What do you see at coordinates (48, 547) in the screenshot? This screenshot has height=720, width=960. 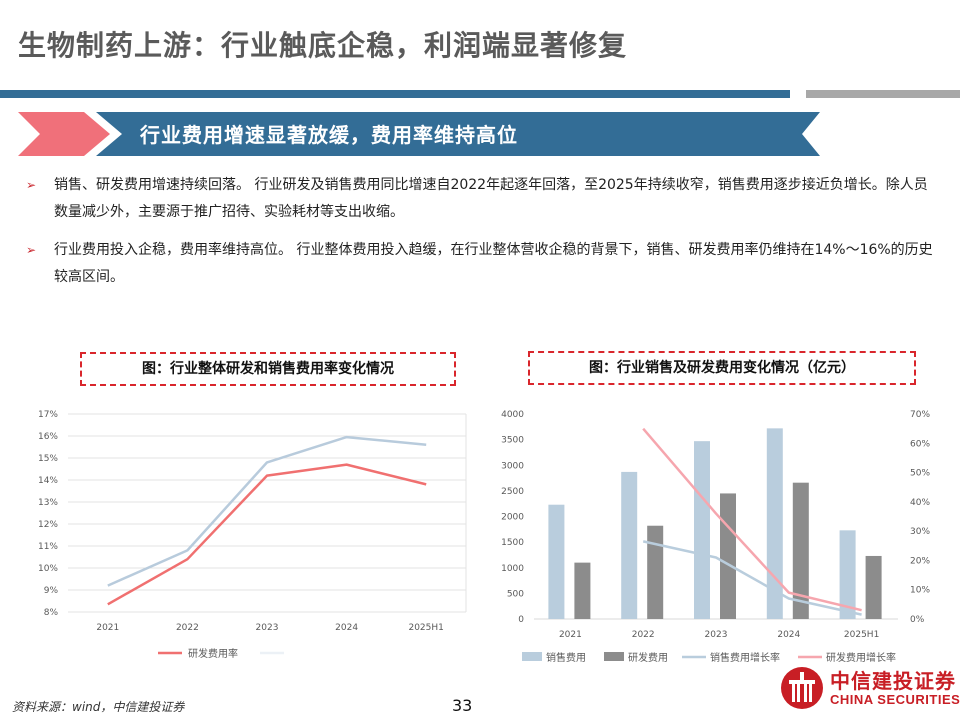 I see `y-tick-label: 11%` at bounding box center [48, 547].